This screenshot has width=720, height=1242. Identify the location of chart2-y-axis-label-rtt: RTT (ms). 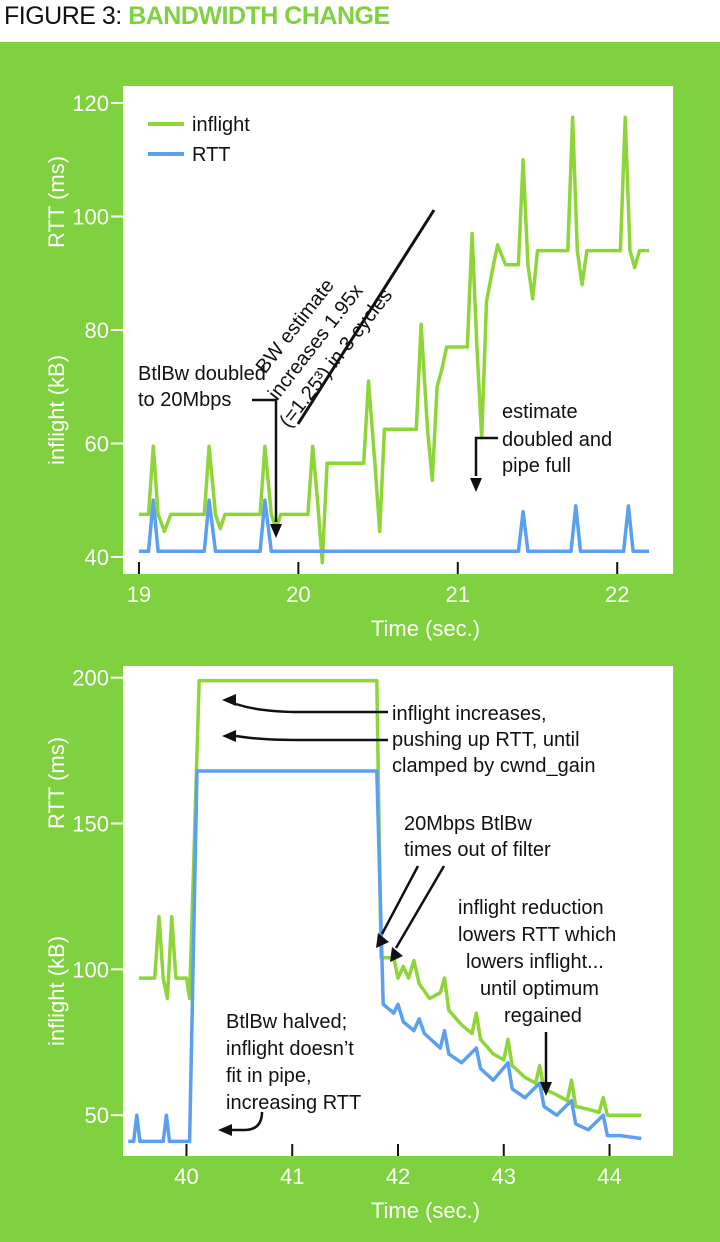
(56, 783).